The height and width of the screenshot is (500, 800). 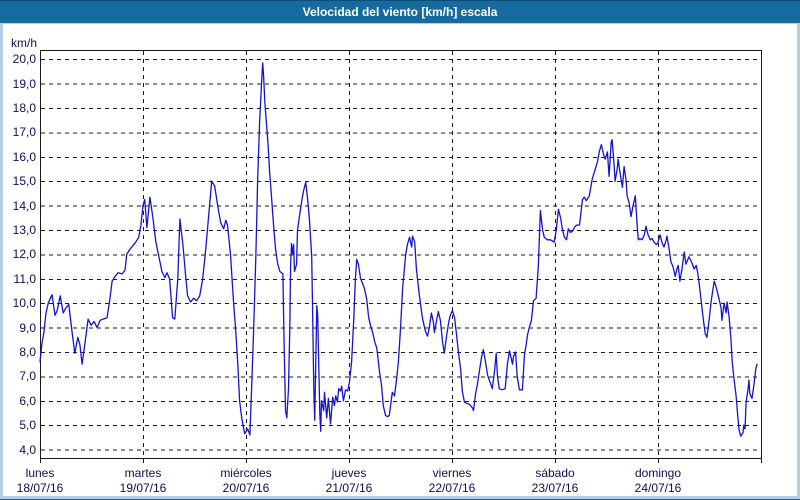 I want to click on x-axis-day-label: lunes 18/07/16, so click(x=42, y=481).